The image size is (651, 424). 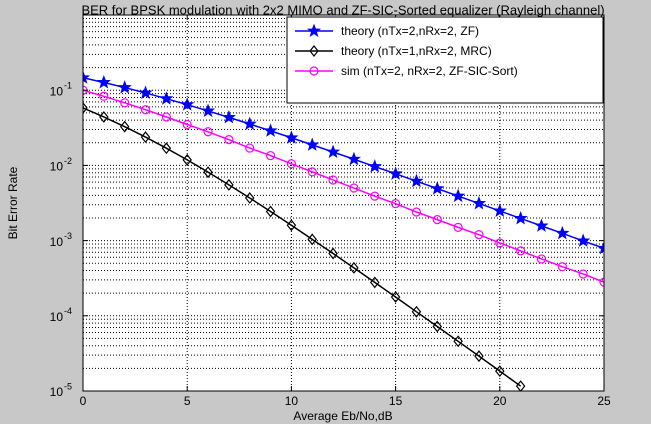 I want to click on x-axis-label: Average Eb/No,dB, so click(x=342, y=416).